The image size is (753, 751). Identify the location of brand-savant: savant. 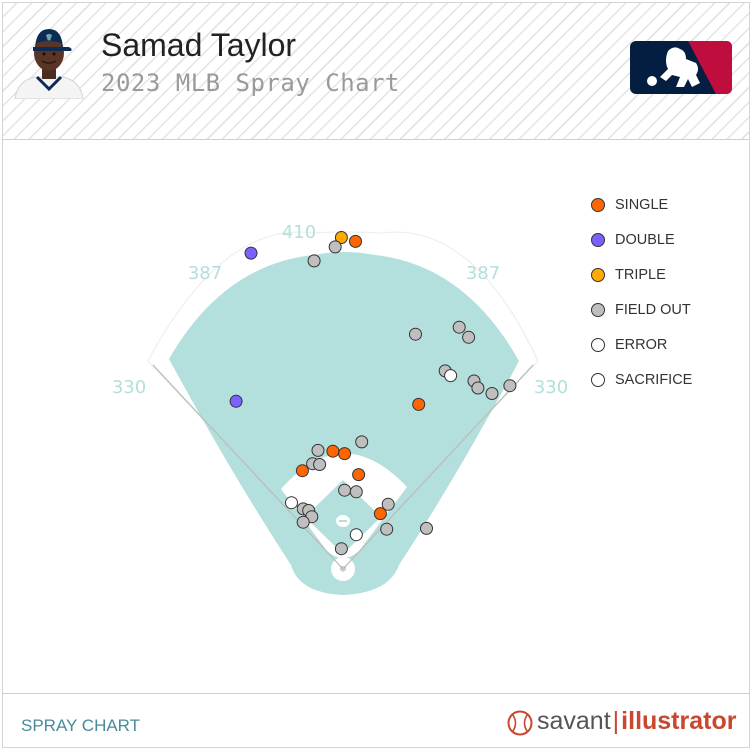
(574, 721).